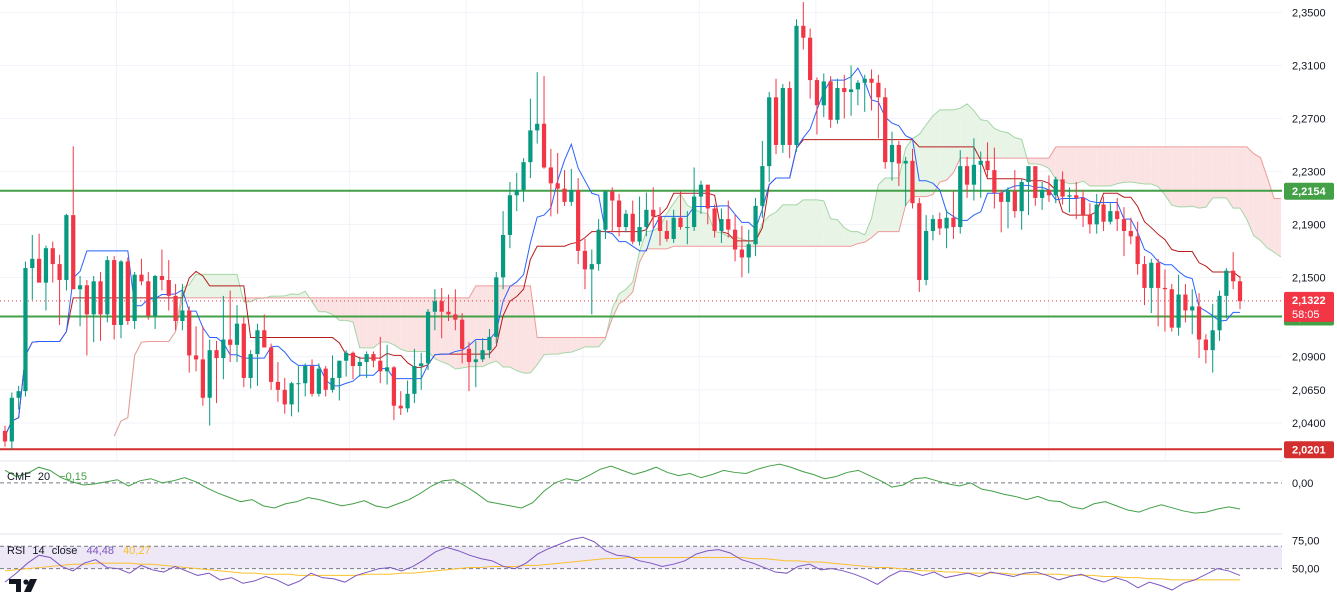 The height and width of the screenshot is (599, 1337). I want to click on last-price-badge, so click(1309, 306).